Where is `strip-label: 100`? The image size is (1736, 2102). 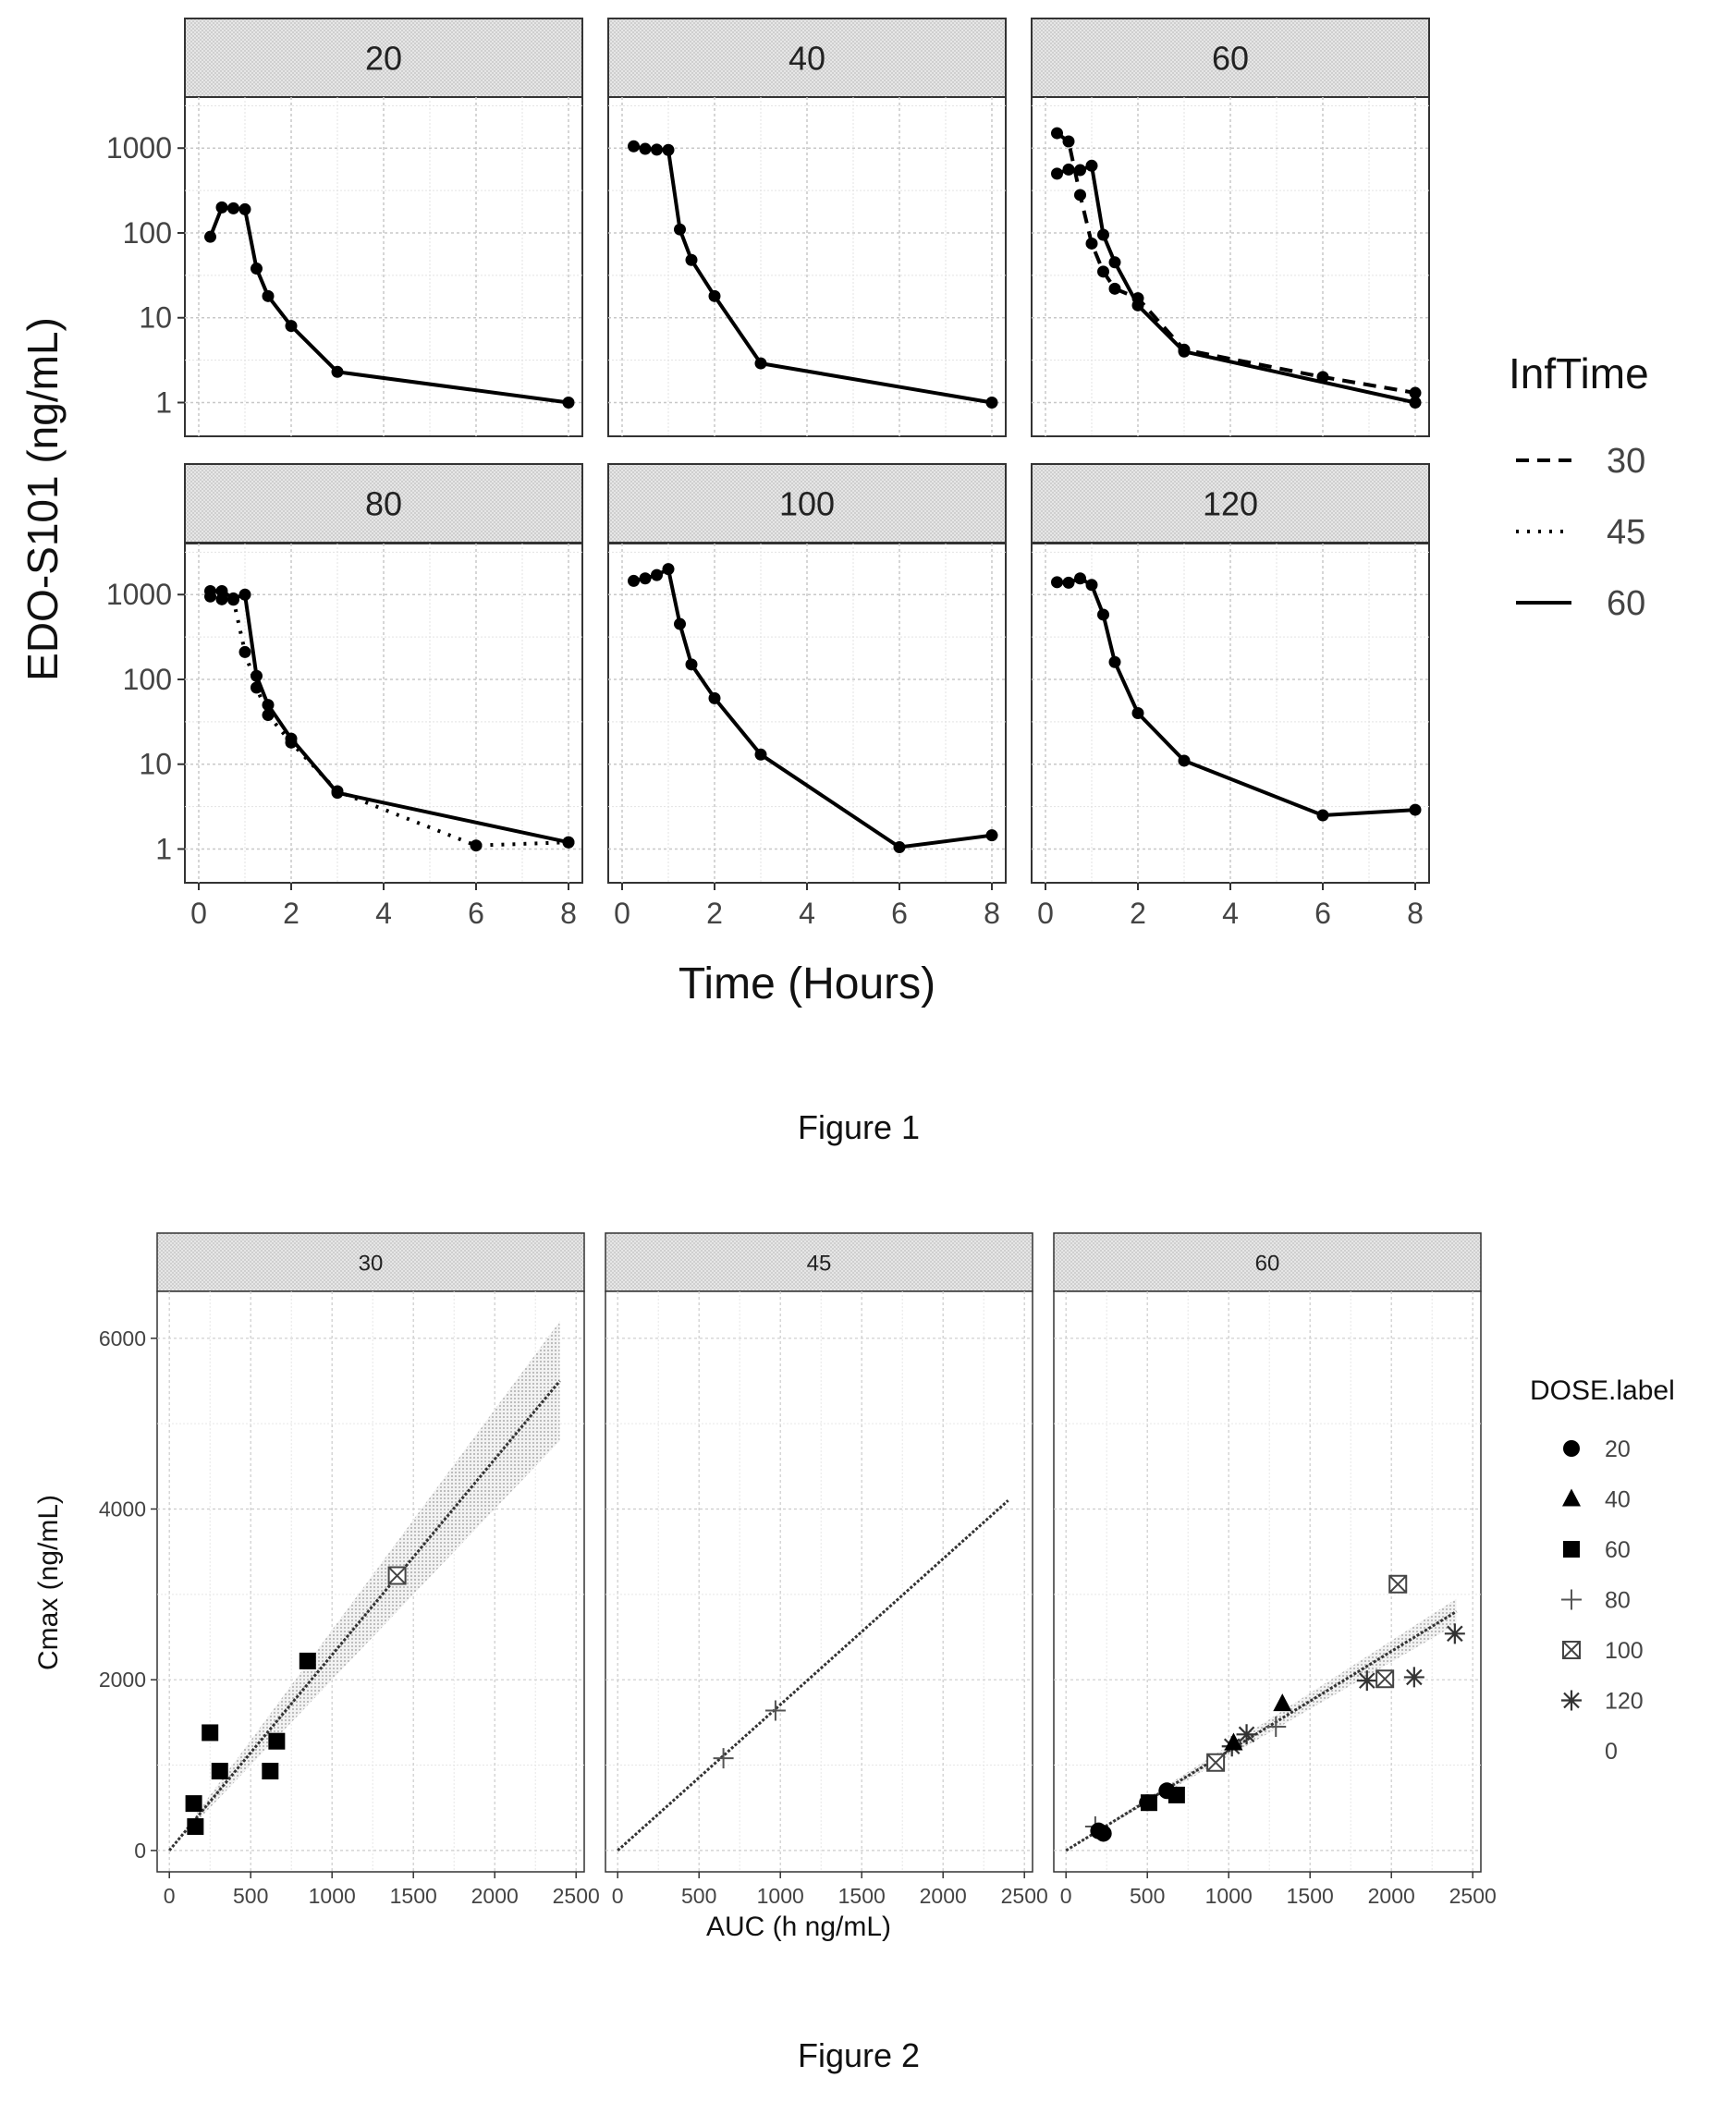 strip-label: 100 is located at coordinates (807, 504).